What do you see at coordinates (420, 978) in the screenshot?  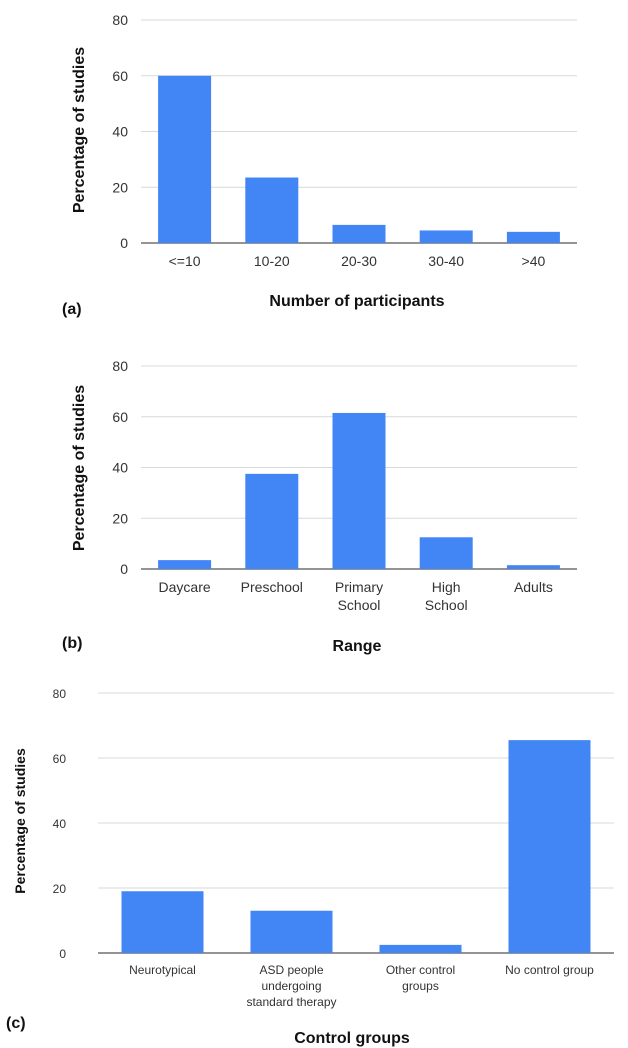 I see `chart-c-category-label: Other control groups` at bounding box center [420, 978].